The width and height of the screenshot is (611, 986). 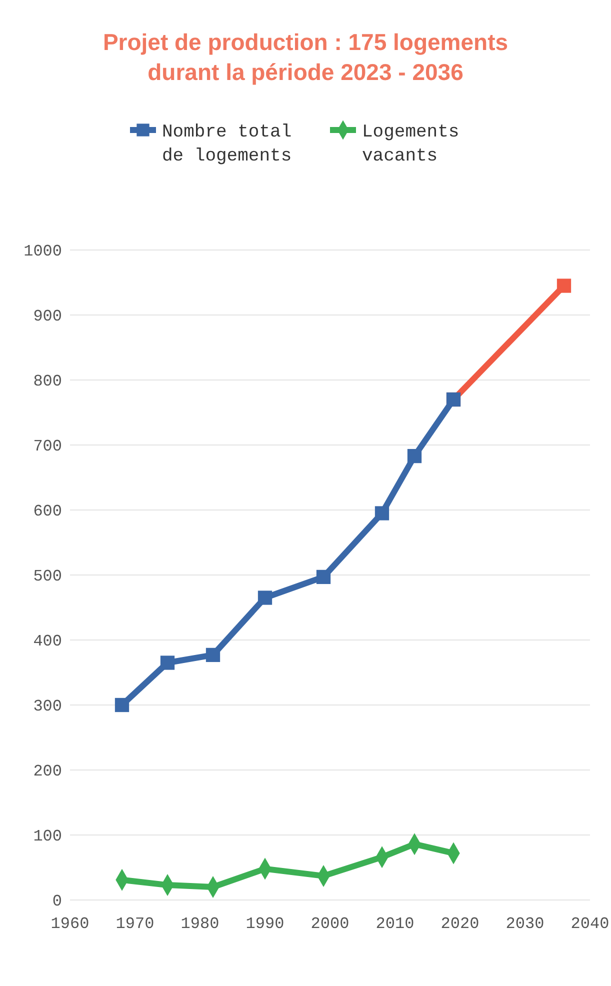 What do you see at coordinates (411, 144) in the screenshot?
I see `legend-label: Logements vacants` at bounding box center [411, 144].